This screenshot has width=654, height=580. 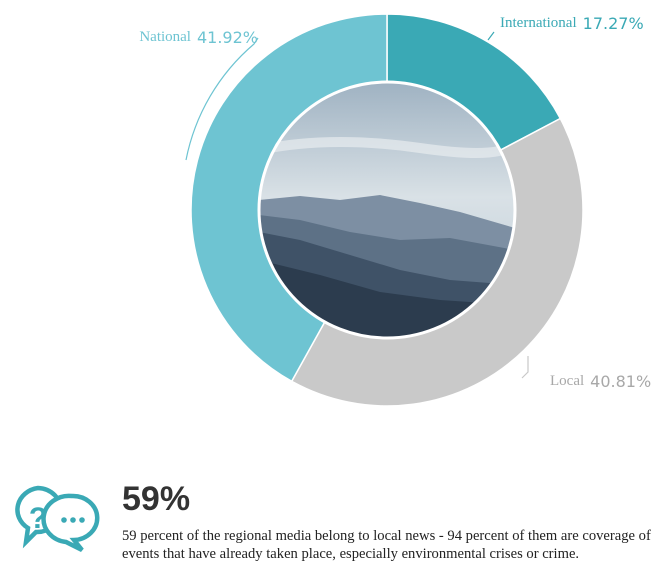 I want to click on segment-label: National 41.92%, so click(x=198, y=37).